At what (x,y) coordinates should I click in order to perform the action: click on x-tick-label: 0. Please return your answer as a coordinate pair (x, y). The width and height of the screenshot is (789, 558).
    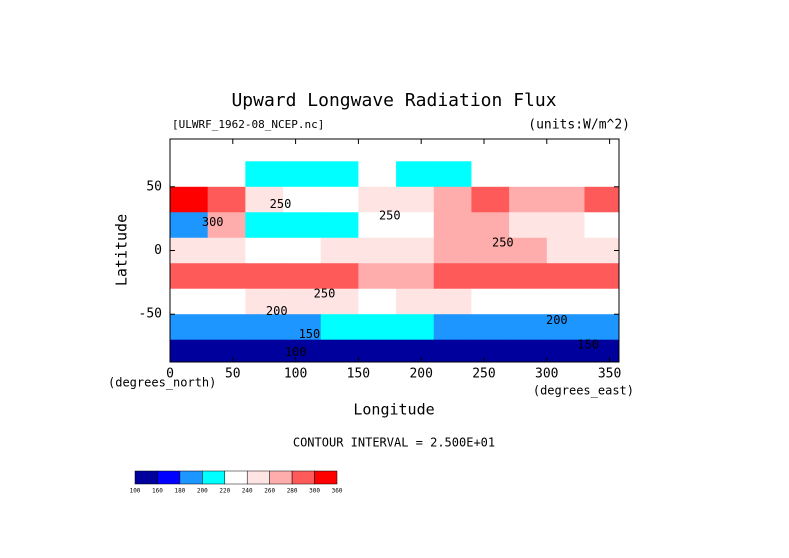
    Looking at the image, I should click on (170, 374).